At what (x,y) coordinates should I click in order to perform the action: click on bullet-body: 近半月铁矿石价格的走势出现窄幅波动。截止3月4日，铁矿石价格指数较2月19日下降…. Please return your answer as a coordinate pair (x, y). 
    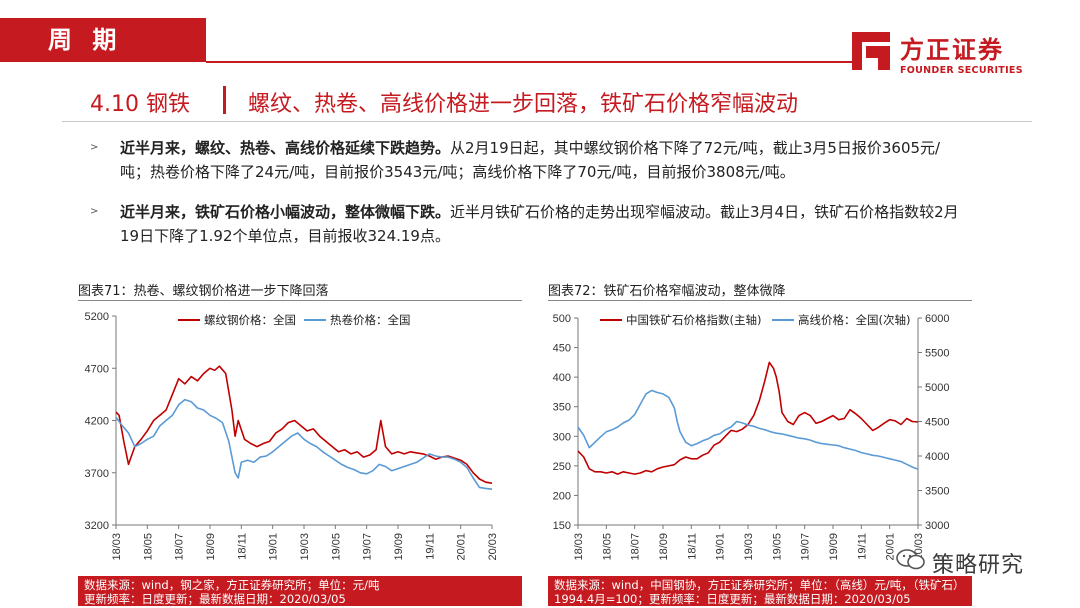
    Looking at the image, I should click on (539, 224).